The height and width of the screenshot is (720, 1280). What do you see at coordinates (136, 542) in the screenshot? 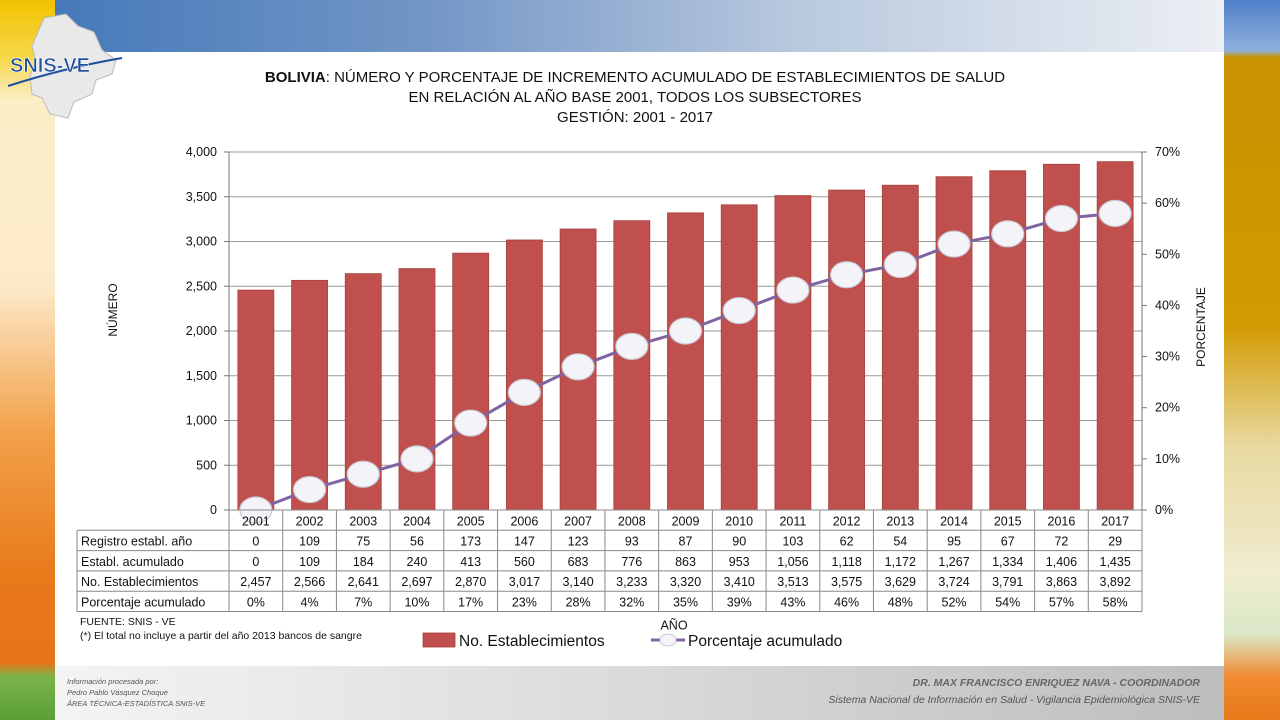
I see `table-row-label: Registro establ. año` at bounding box center [136, 542].